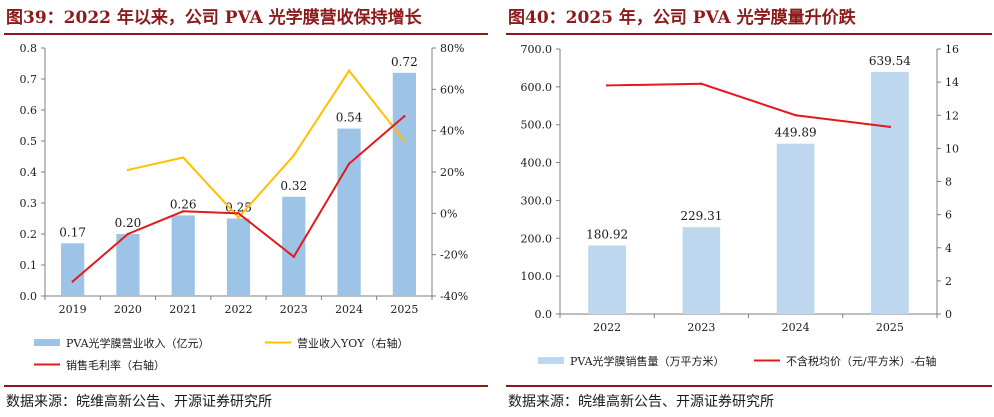 The image size is (994, 417). What do you see at coordinates (183, 309) in the screenshot?
I see `x-tick-label: 2021` at bounding box center [183, 309].